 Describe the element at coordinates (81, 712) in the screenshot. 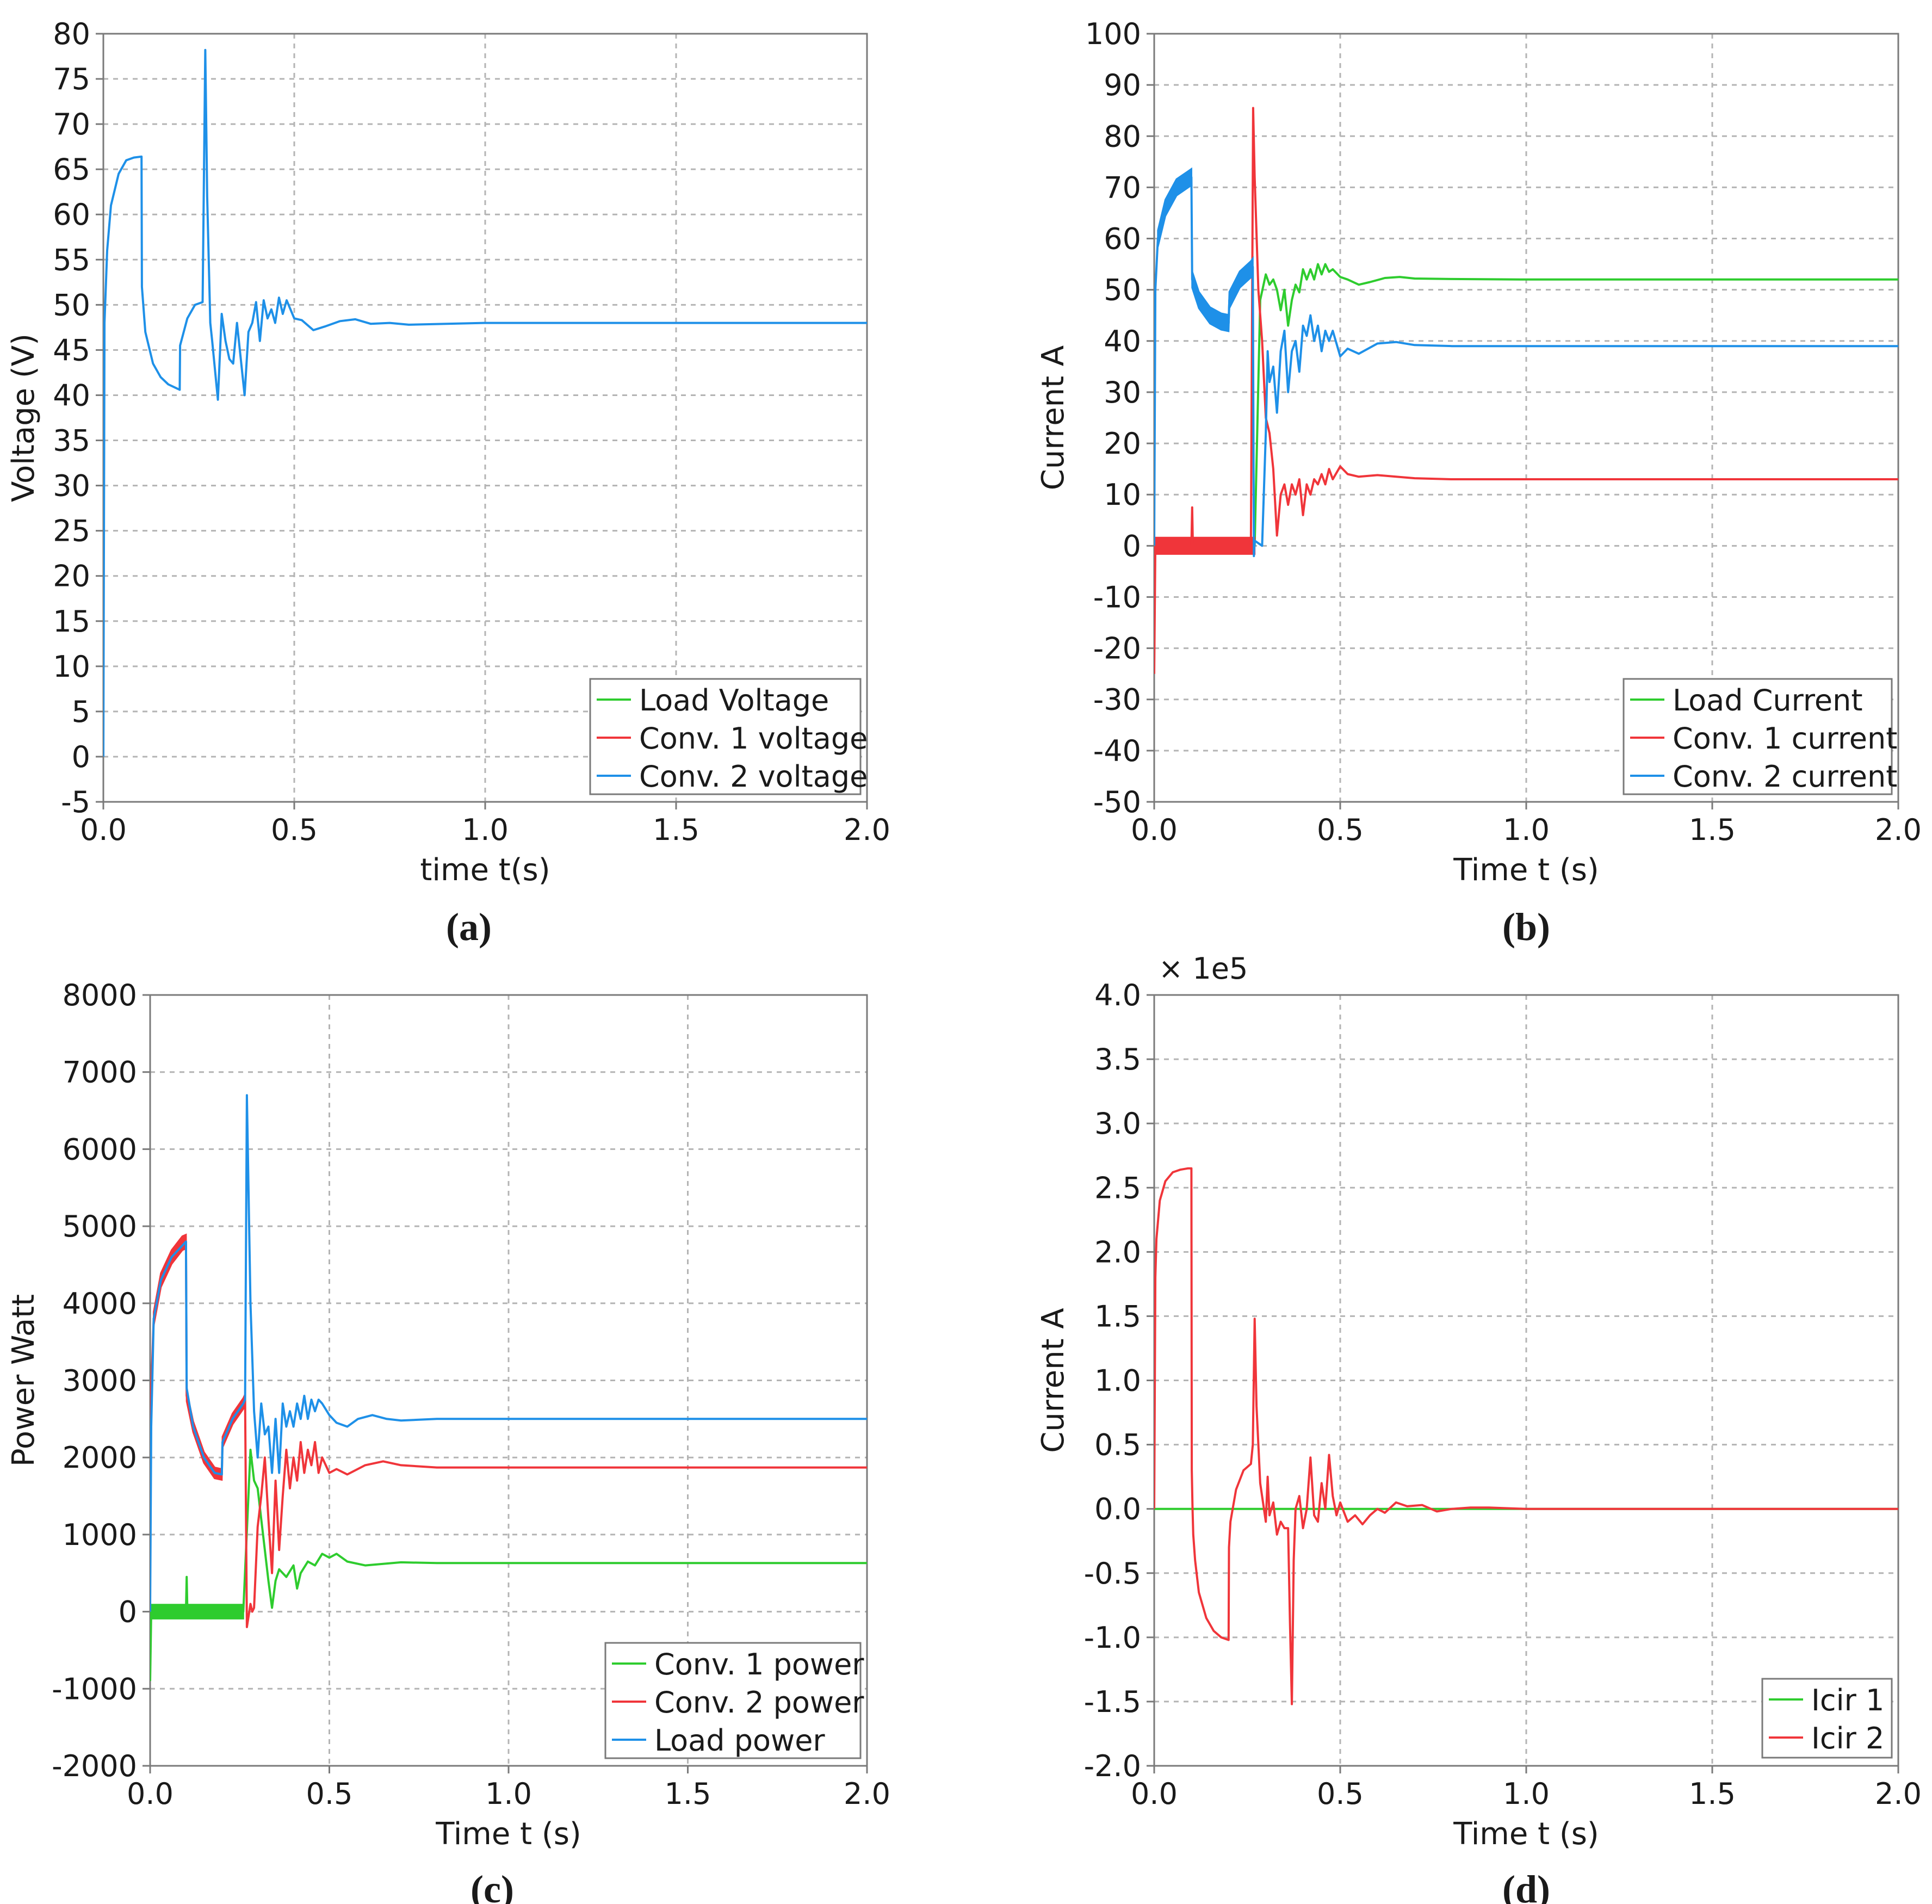

I see `y-tick-label: 5` at that location.